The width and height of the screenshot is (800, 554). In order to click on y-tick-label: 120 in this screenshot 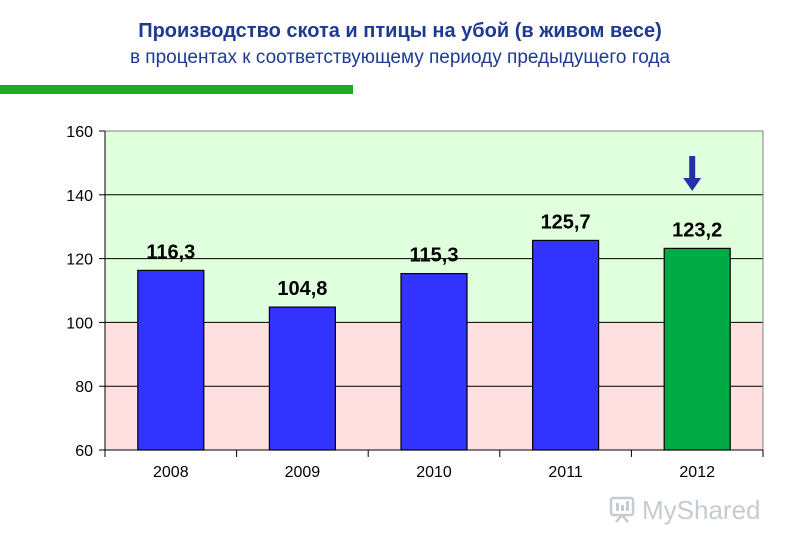, I will do `click(79, 260)`.